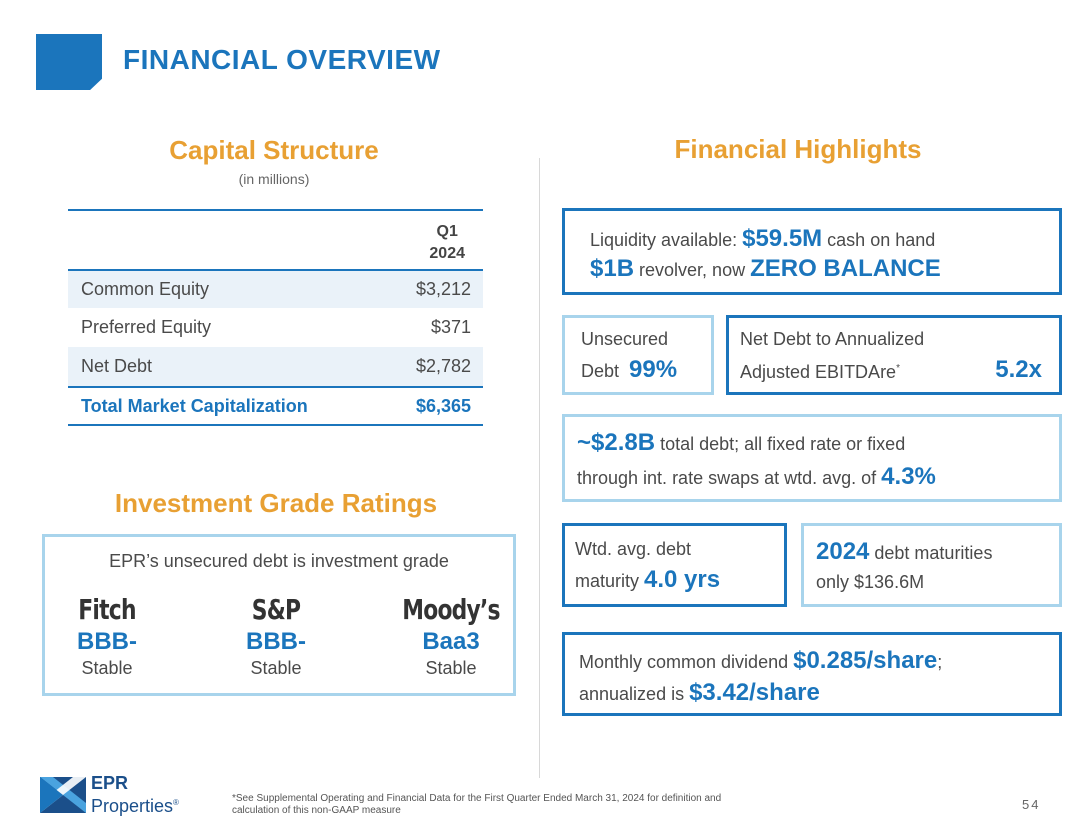  Describe the element at coordinates (633, 549) in the screenshot. I see `maturity-line-1: Wtd. avg. debt` at that location.